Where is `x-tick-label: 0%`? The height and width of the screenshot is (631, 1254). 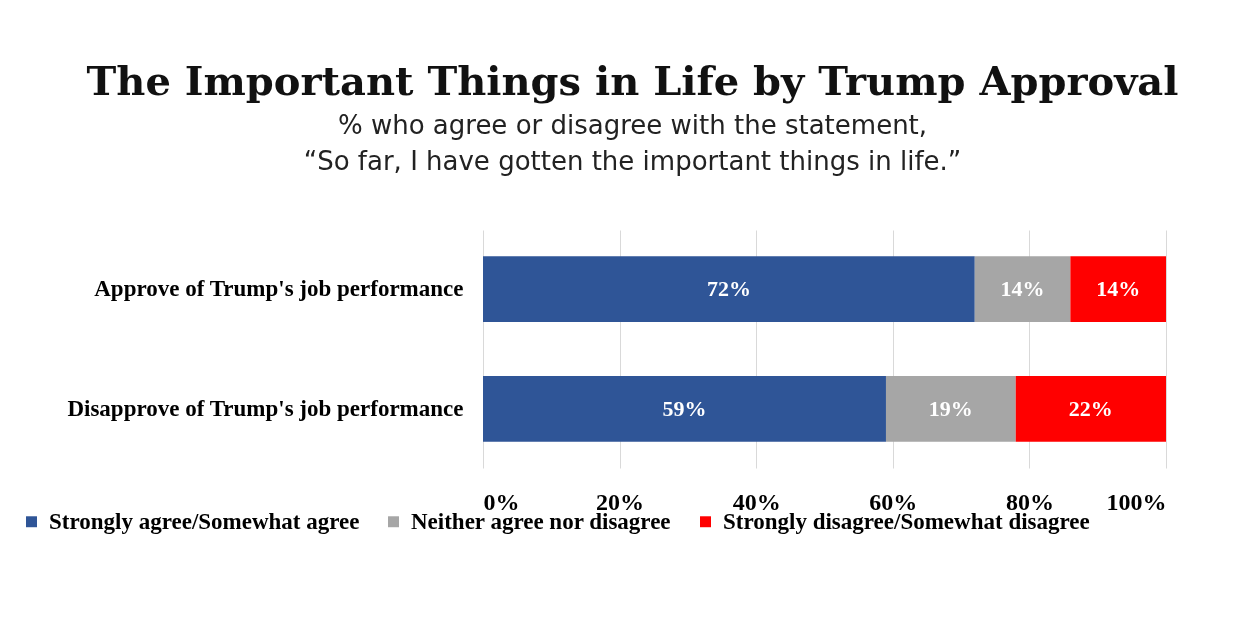 x-tick-label: 0% is located at coordinates (501, 501).